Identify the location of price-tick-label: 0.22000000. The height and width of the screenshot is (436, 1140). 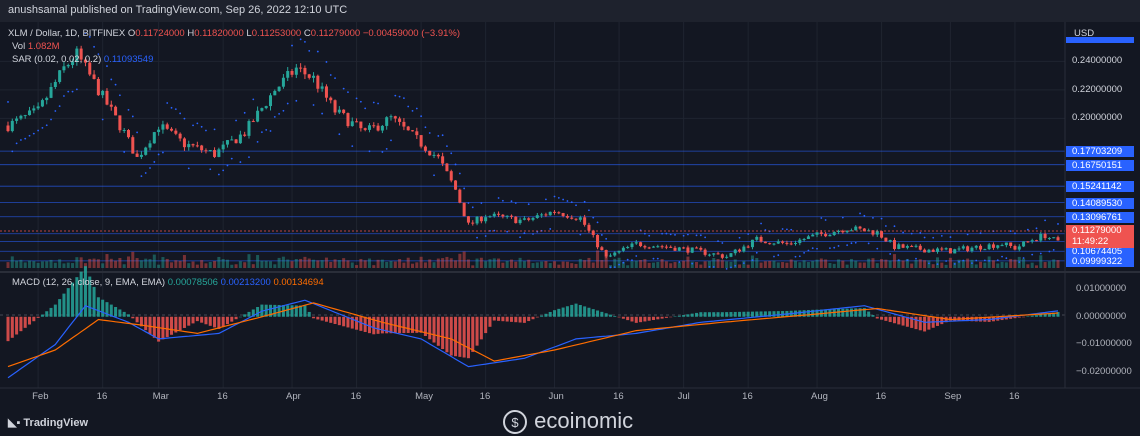
(1097, 89).